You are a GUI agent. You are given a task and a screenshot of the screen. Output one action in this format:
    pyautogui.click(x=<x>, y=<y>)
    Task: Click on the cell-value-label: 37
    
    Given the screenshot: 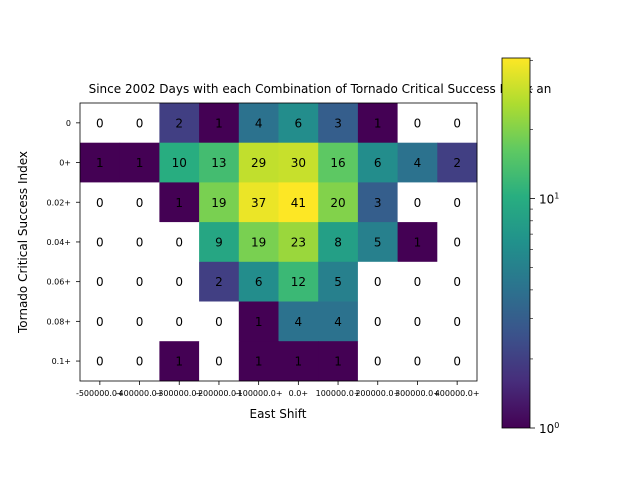 What is the action you would take?
    pyautogui.click(x=258, y=203)
    